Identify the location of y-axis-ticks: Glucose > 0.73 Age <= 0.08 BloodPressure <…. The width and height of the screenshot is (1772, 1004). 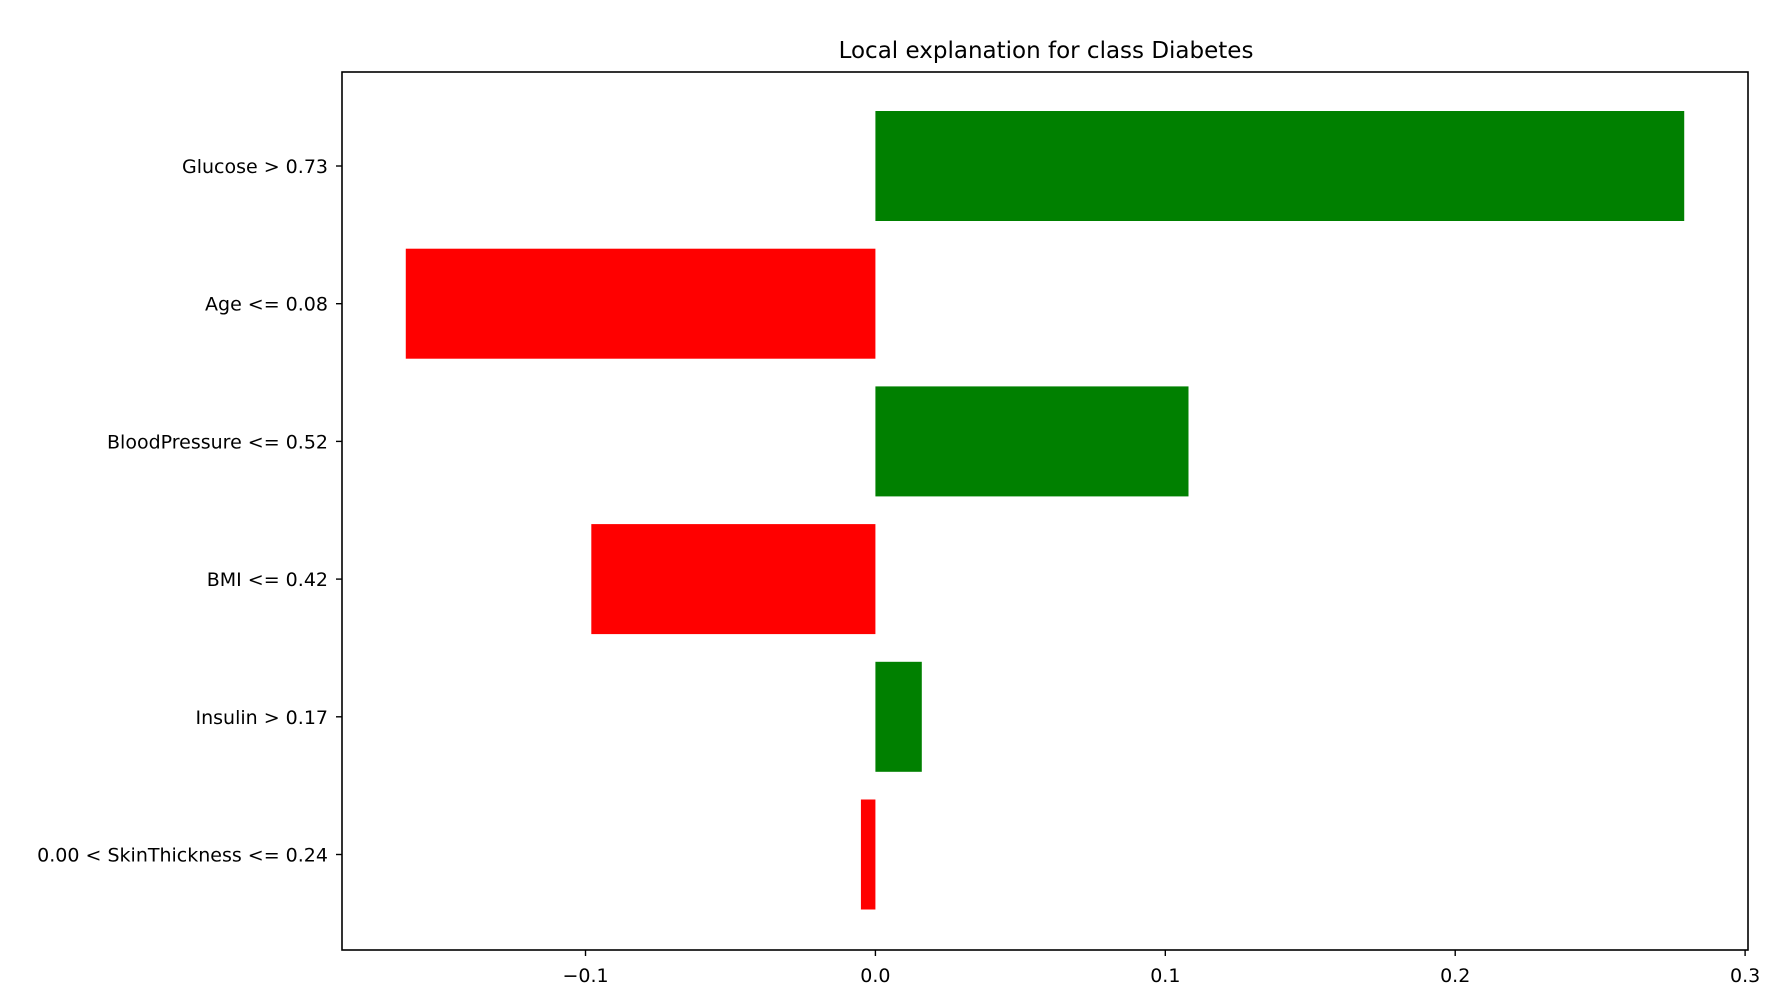
(189, 511).